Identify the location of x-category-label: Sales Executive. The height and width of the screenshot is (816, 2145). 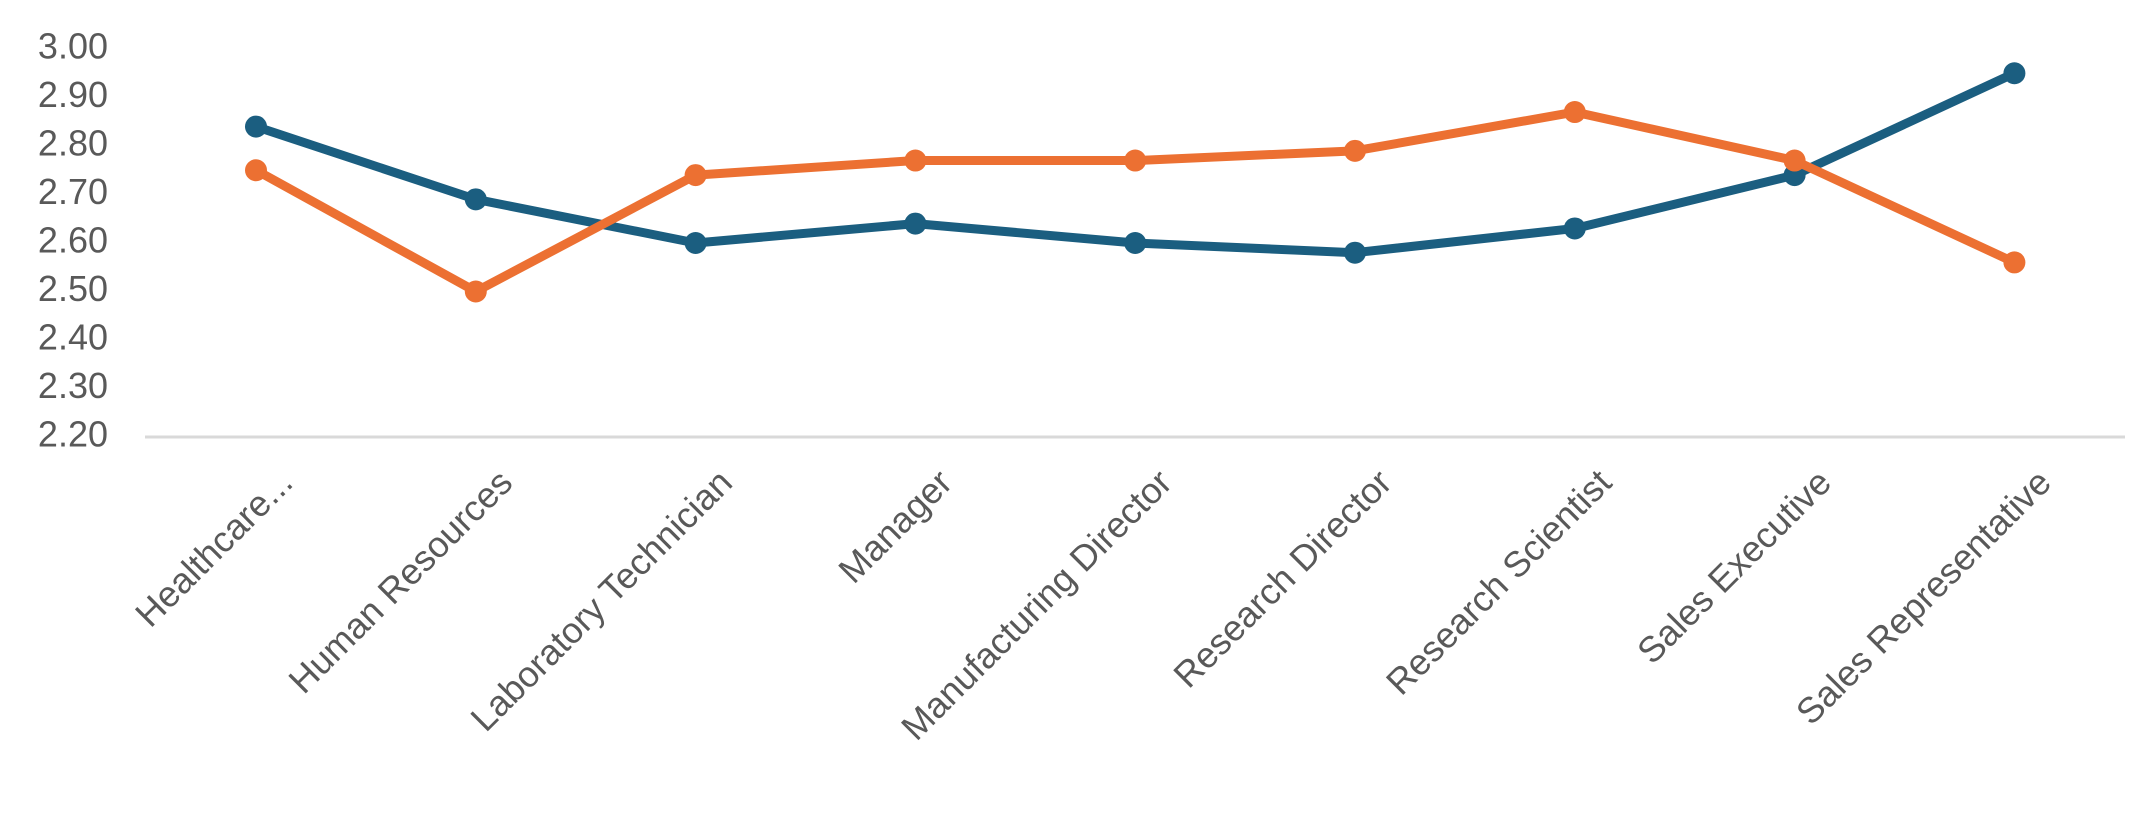
(1734, 566).